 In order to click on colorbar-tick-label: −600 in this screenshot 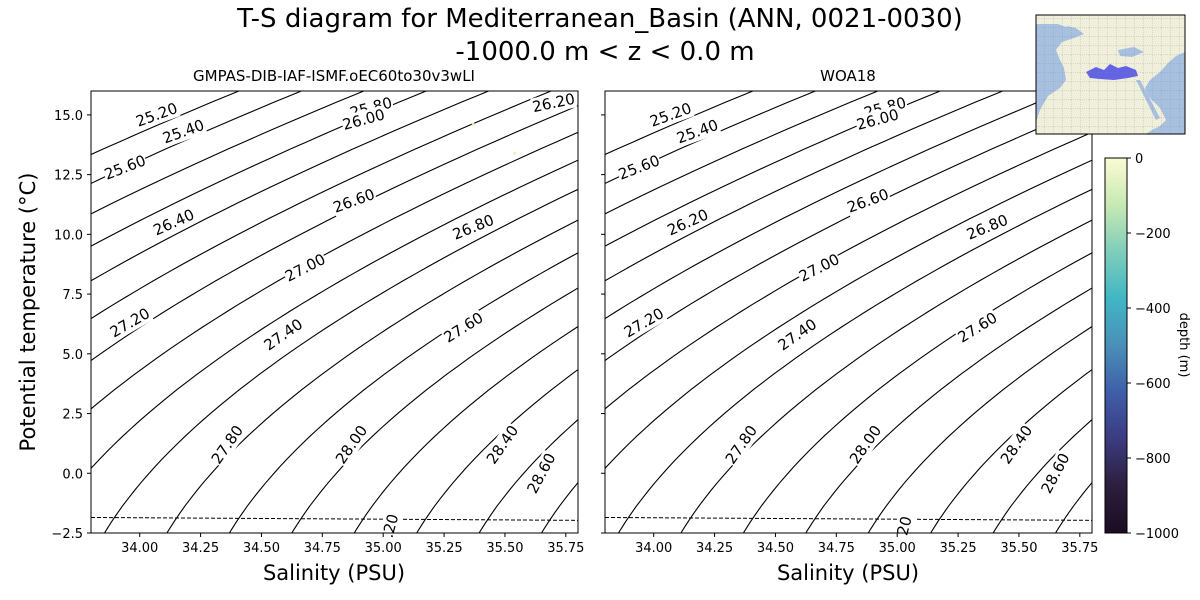, I will do `click(1153, 384)`.